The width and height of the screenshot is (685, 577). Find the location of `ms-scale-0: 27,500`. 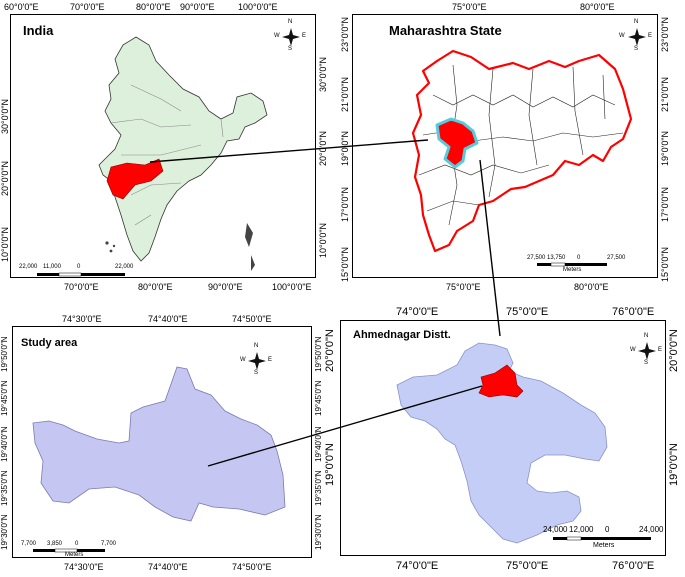

ms-scale-0: 27,500 is located at coordinates (536, 258).